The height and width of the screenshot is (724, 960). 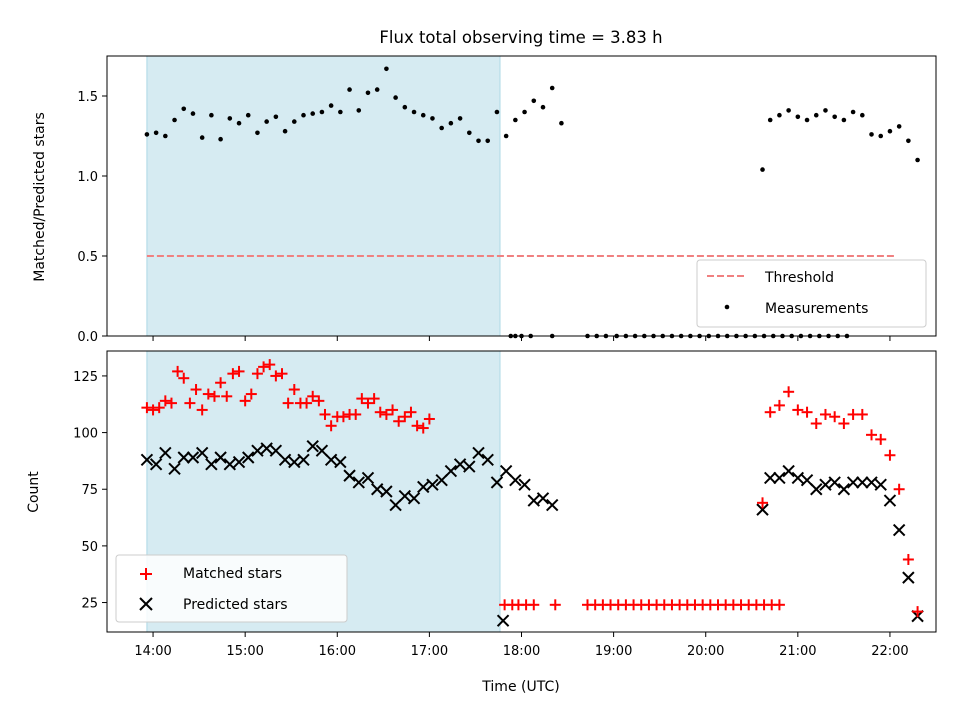 I want to click on x-tick-label: 18:00, so click(x=521, y=651).